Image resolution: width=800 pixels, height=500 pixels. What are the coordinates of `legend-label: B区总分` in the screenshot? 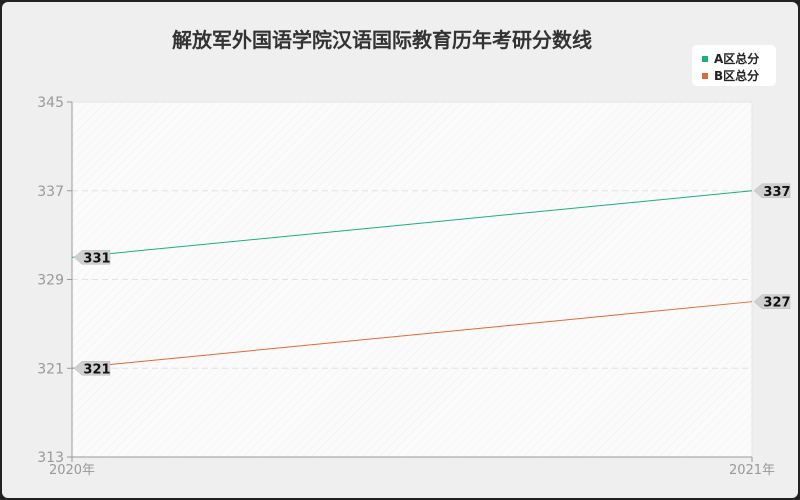 It's located at (737, 76).